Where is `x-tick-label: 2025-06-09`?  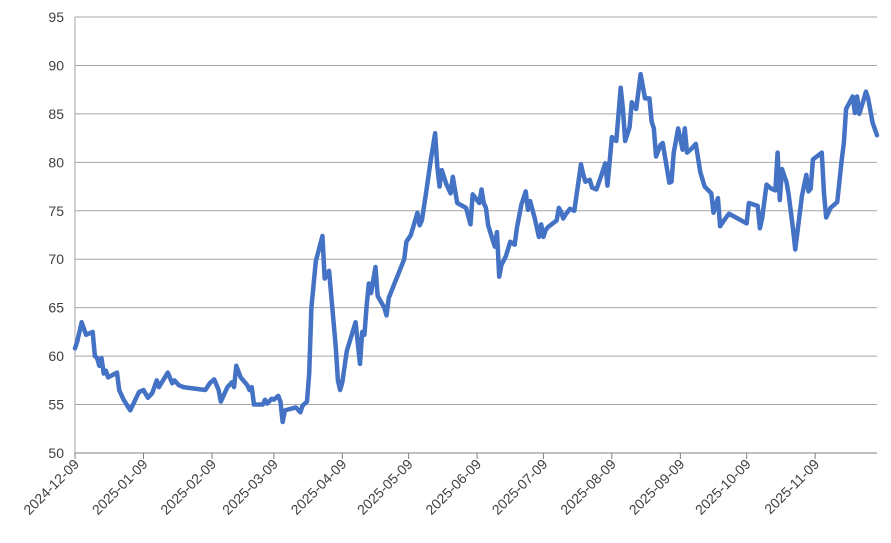
x-tick-label: 2025-06-09 is located at coordinates (453, 487).